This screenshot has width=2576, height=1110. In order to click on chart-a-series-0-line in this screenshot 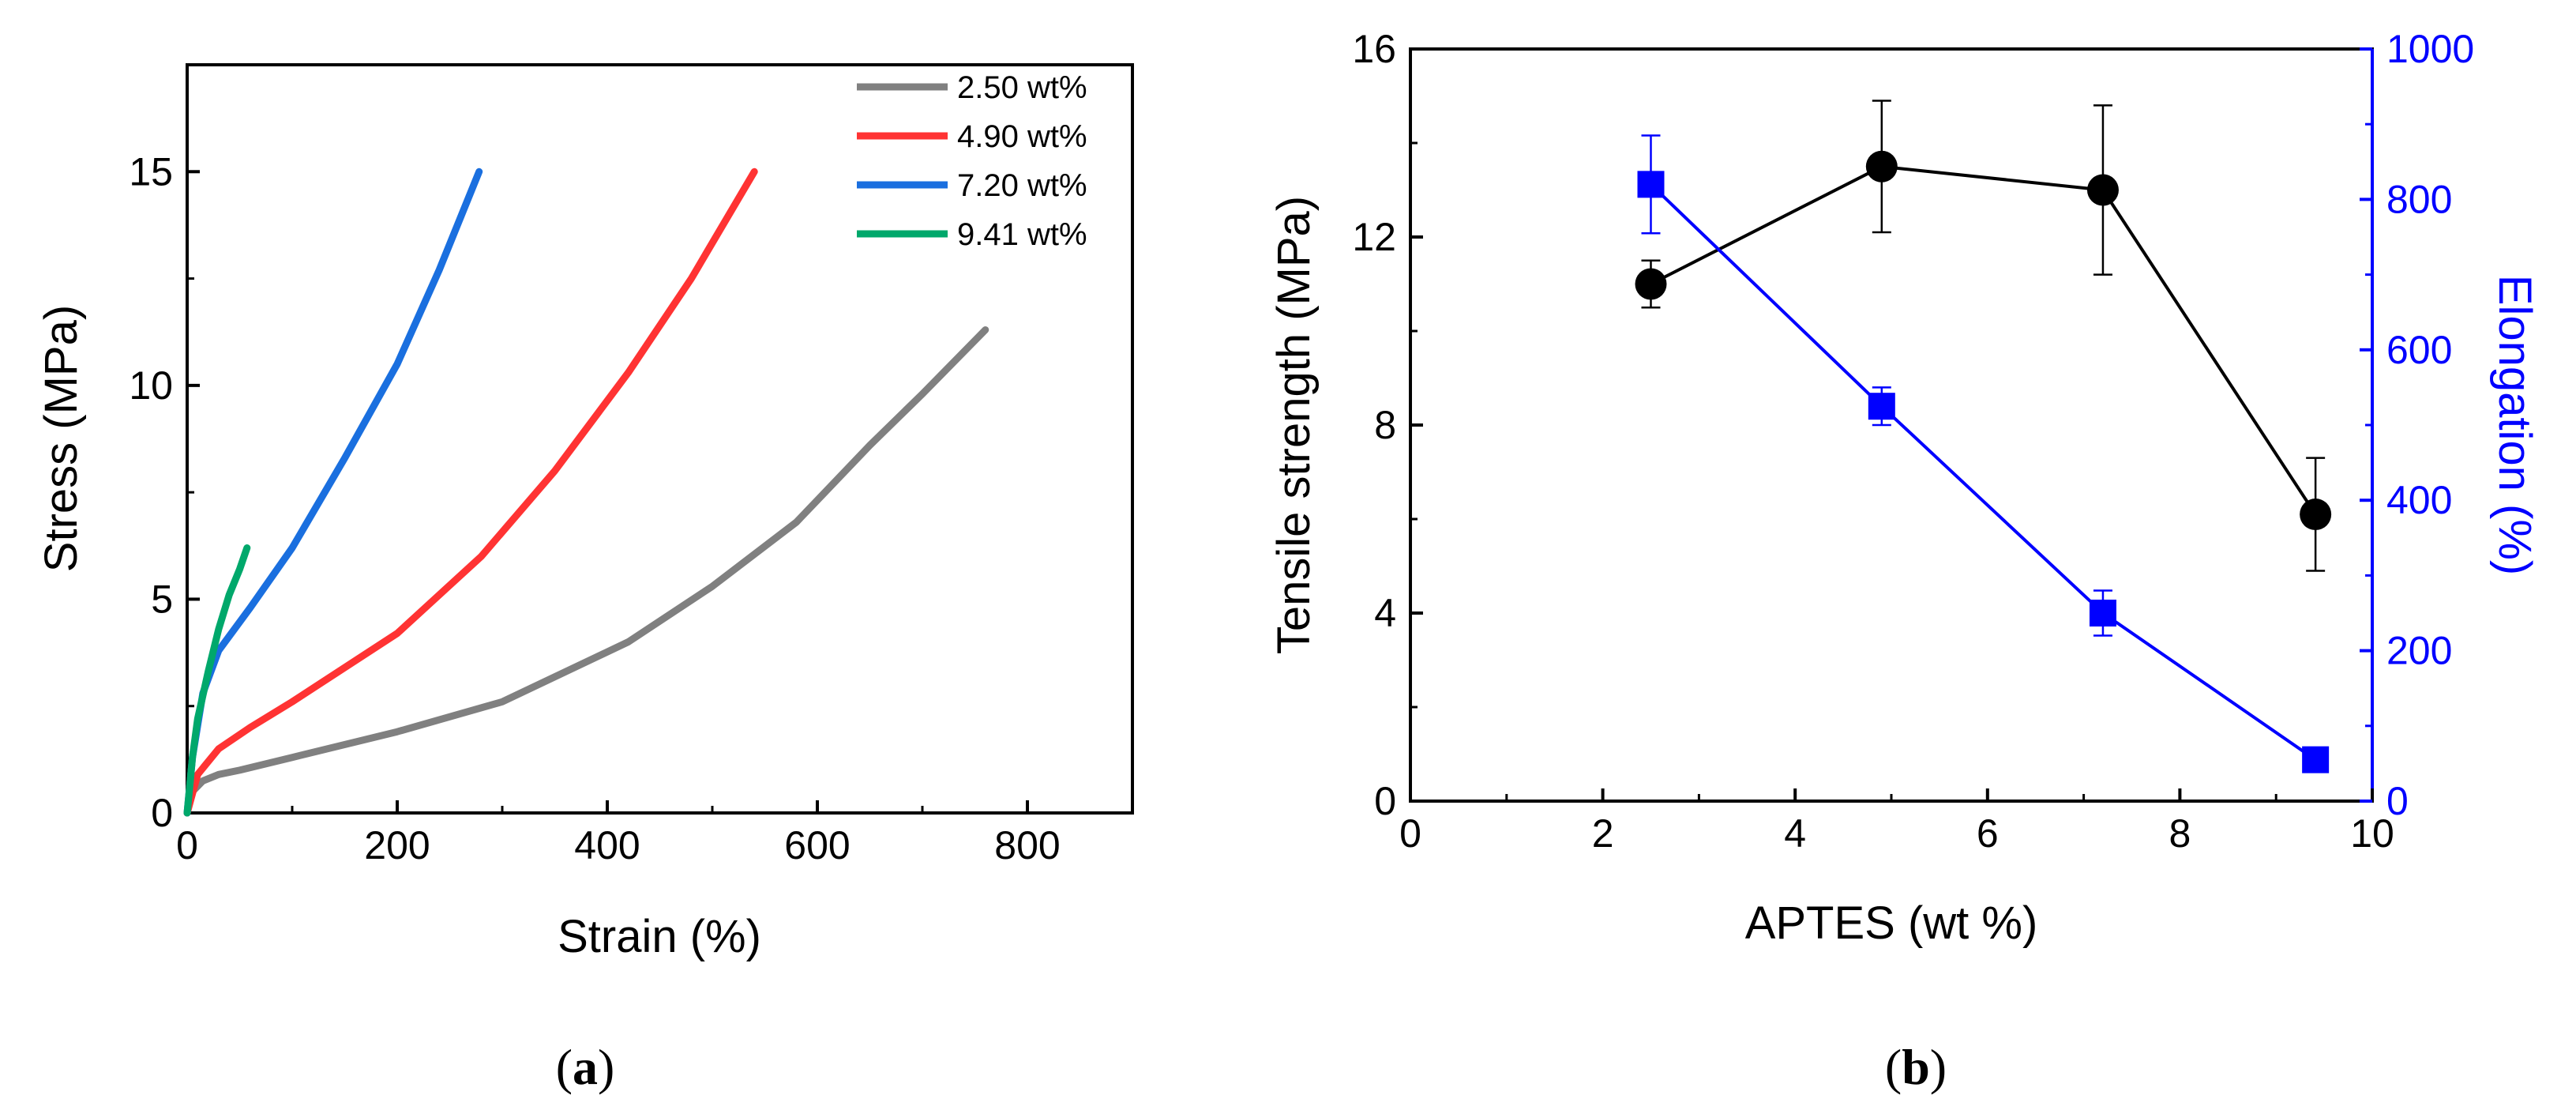, I will do `click(586, 571)`.